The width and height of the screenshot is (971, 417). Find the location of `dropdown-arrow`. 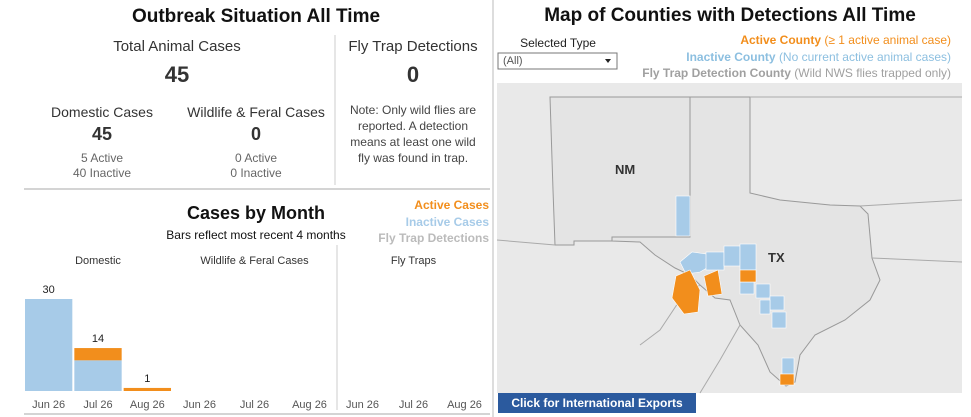

dropdown-arrow is located at coordinates (608, 61).